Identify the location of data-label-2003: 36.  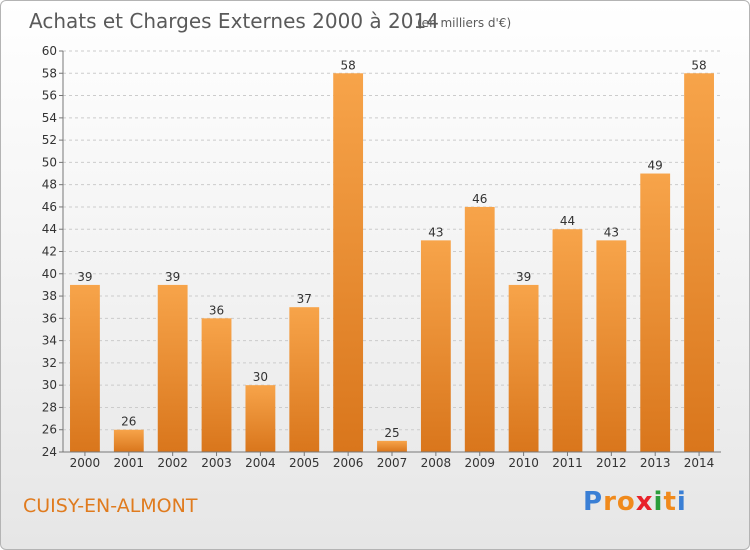
(216, 310).